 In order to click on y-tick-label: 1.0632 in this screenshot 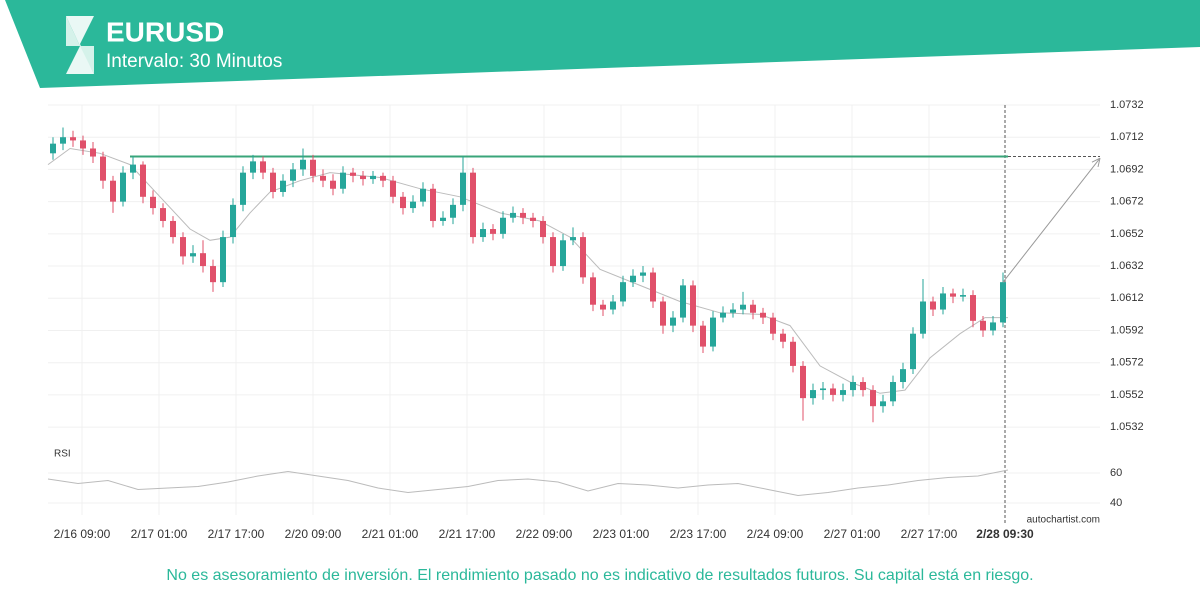, I will do `click(1127, 266)`.